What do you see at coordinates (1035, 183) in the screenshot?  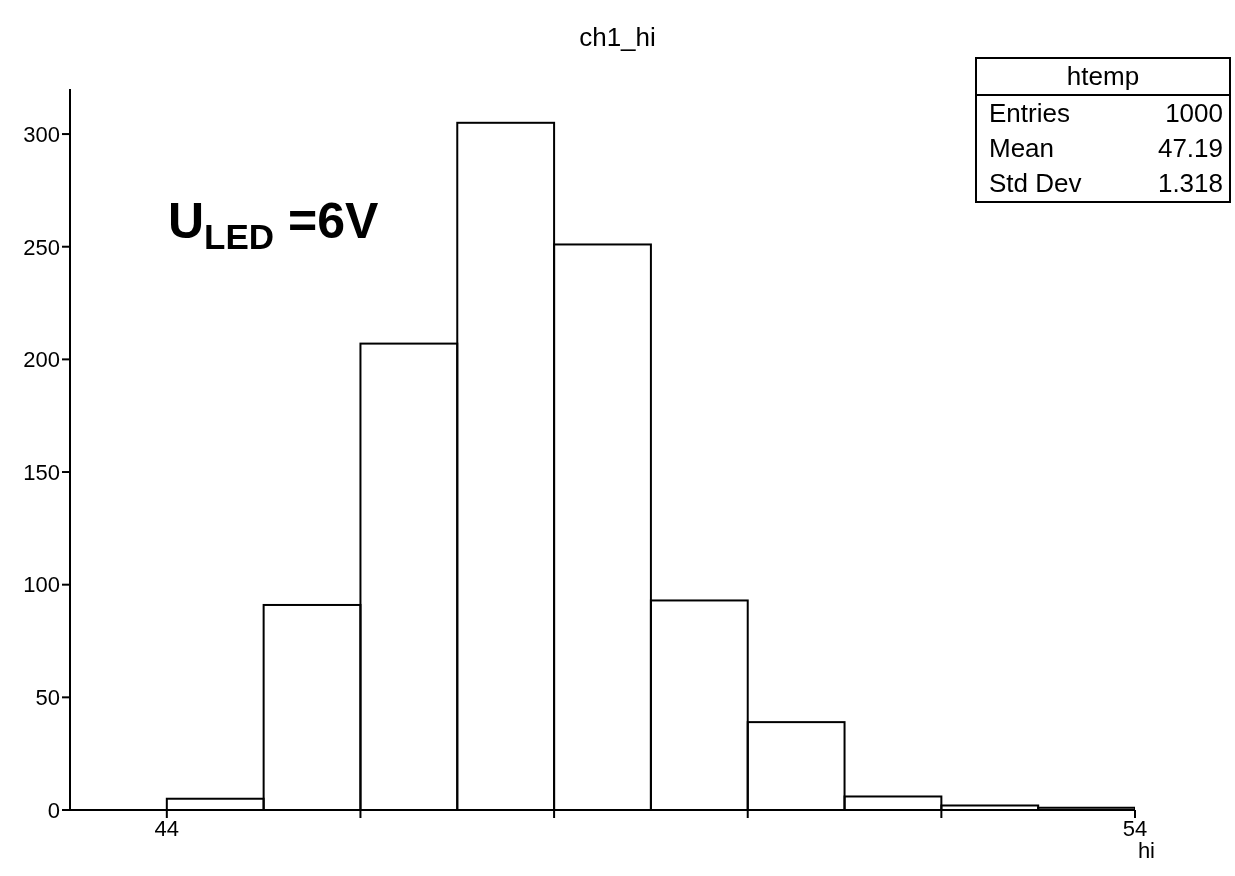 I see `annotation: Std Dev` at bounding box center [1035, 183].